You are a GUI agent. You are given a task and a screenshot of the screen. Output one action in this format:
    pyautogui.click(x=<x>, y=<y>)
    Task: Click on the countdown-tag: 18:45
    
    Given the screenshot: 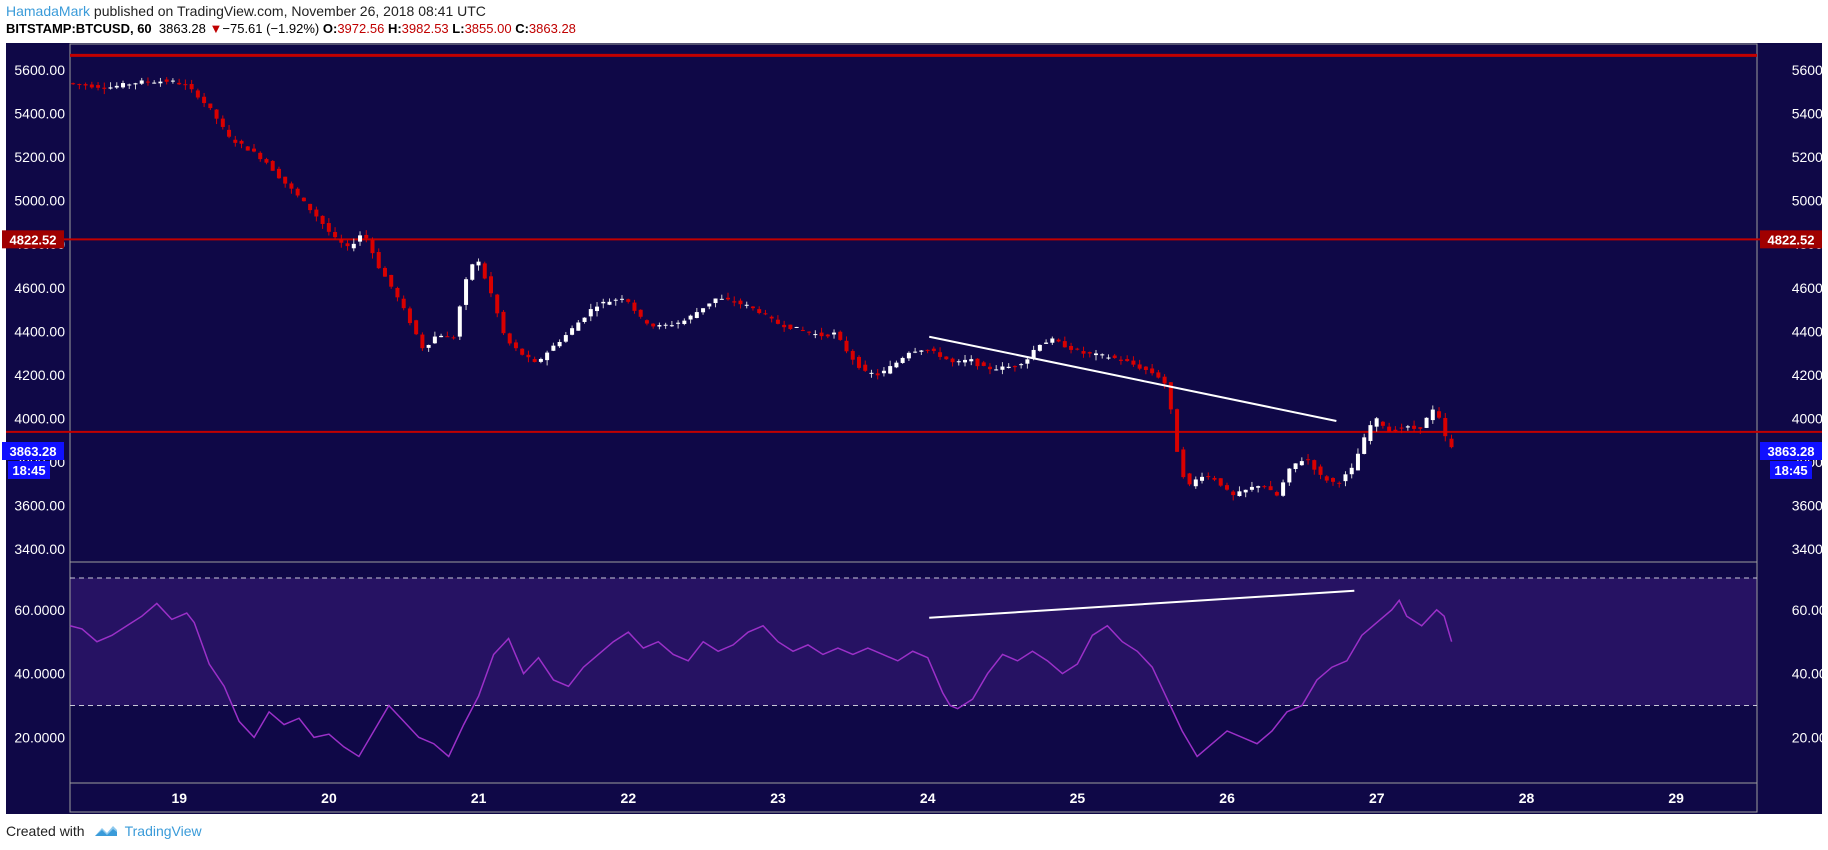 What is the action you would take?
    pyautogui.click(x=28, y=470)
    